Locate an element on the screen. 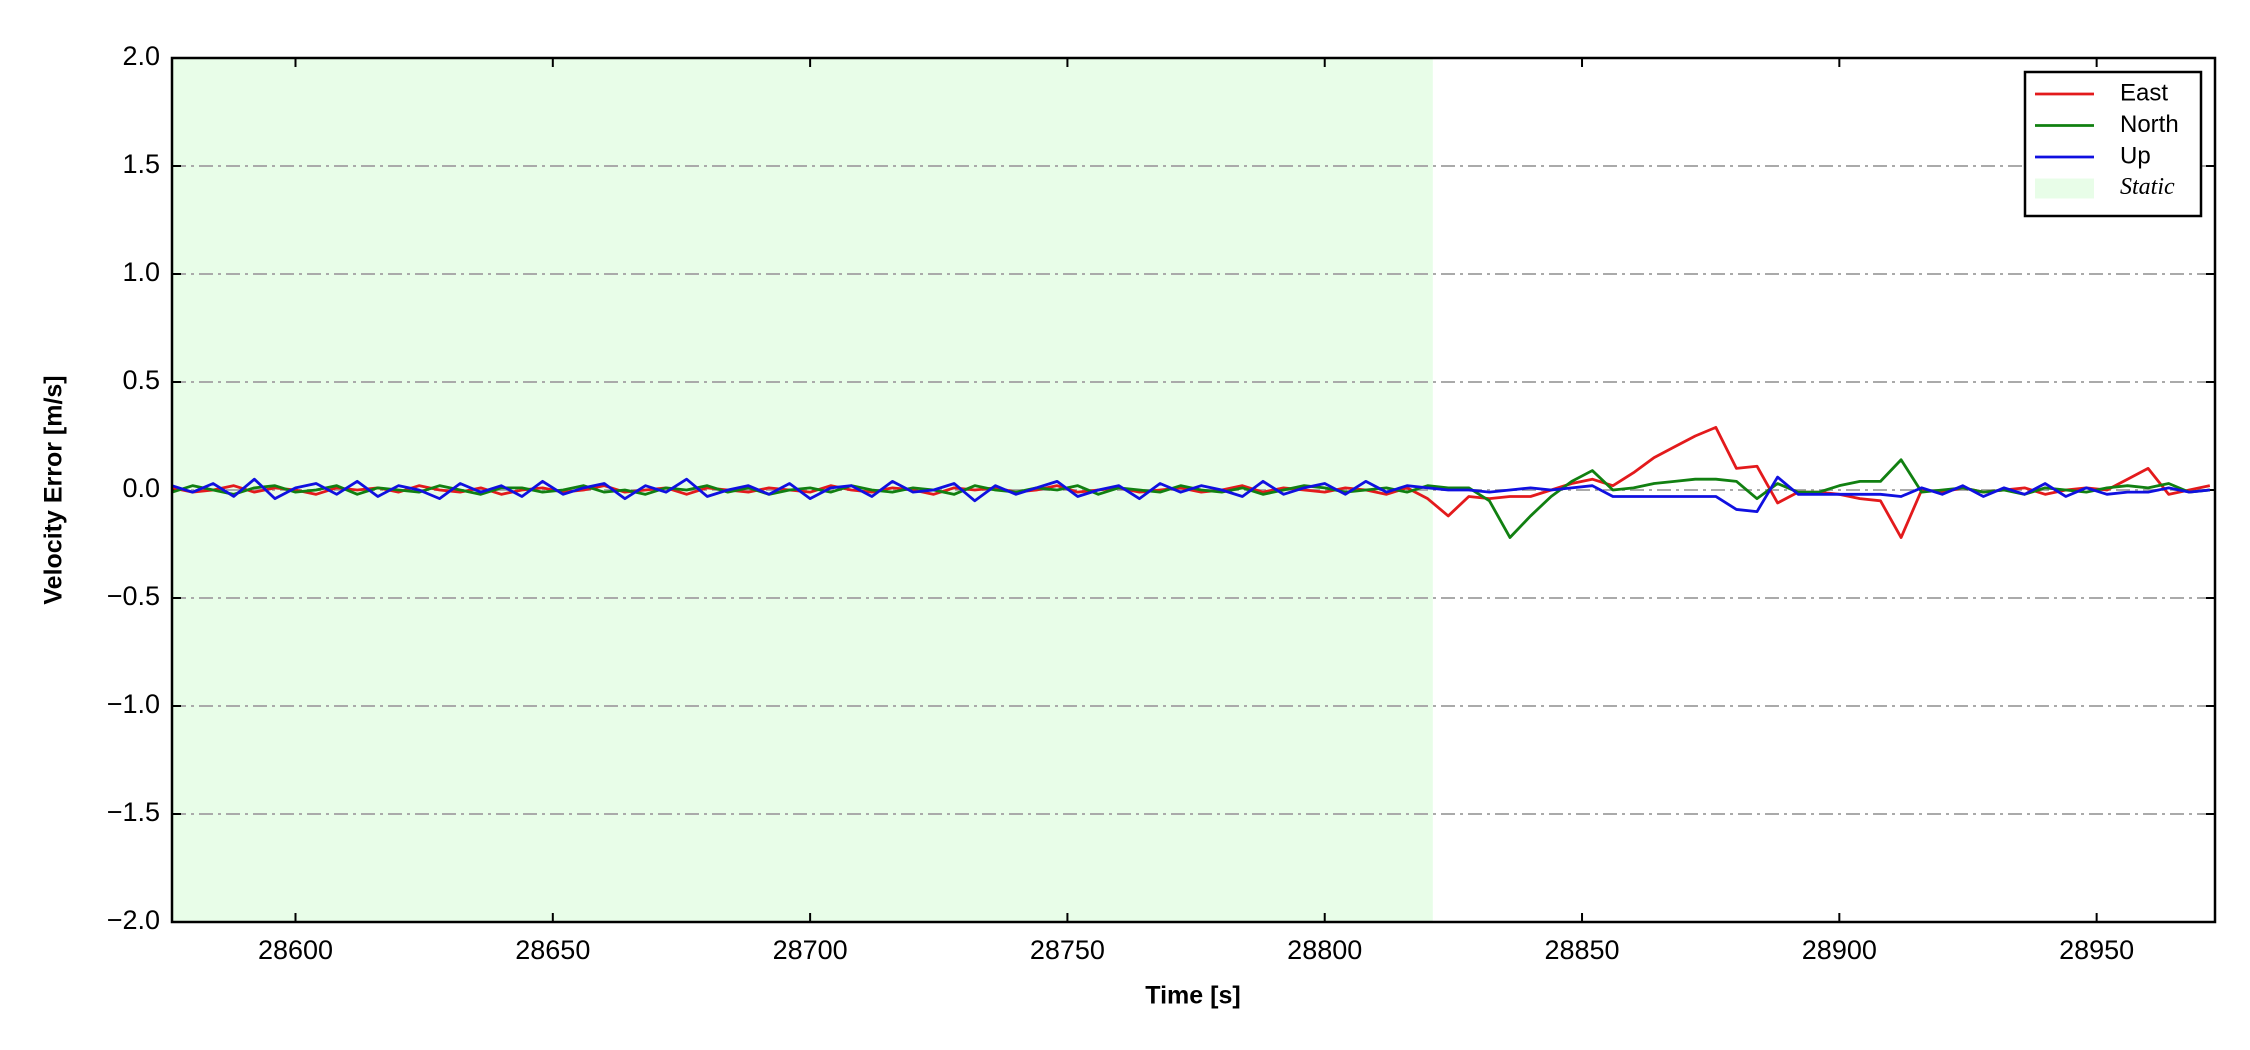 This screenshot has width=2250, height=1050. y-tick-label: 0.0 is located at coordinates (141, 488).